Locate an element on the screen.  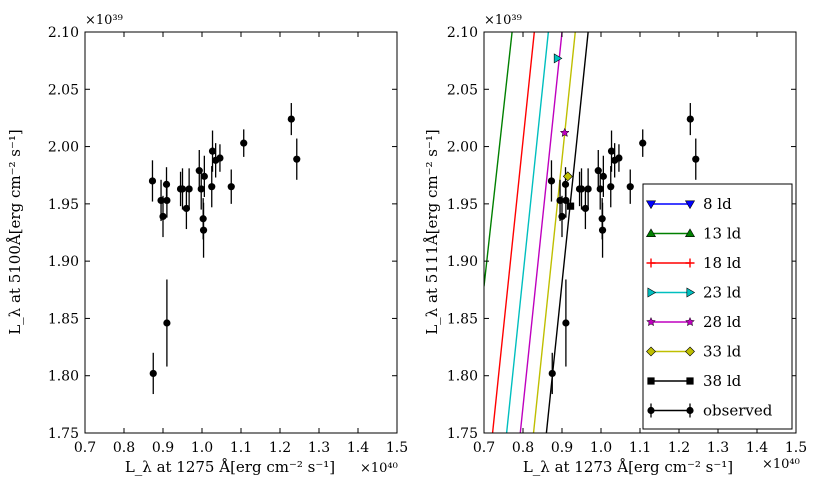
model-line-38-ld is located at coordinates (567, 232).